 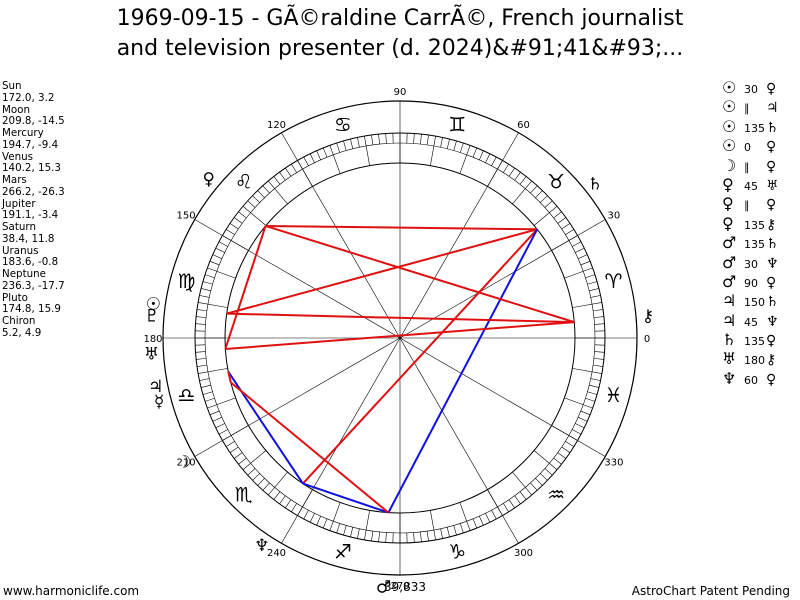 I want to click on aspect-angle: ∥, so click(x=747, y=109).